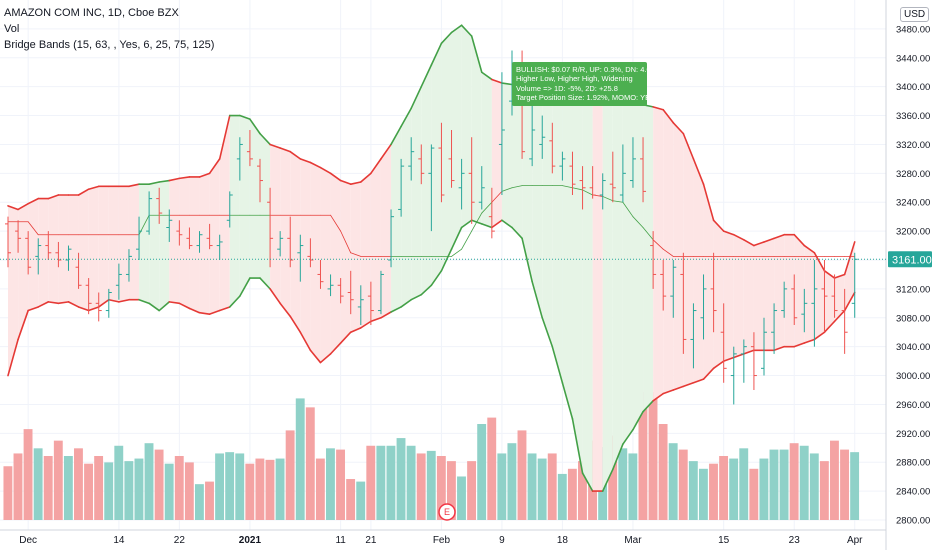  What do you see at coordinates (913, 116) in the screenshot?
I see `y-tick-label: 3360.00` at bounding box center [913, 116].